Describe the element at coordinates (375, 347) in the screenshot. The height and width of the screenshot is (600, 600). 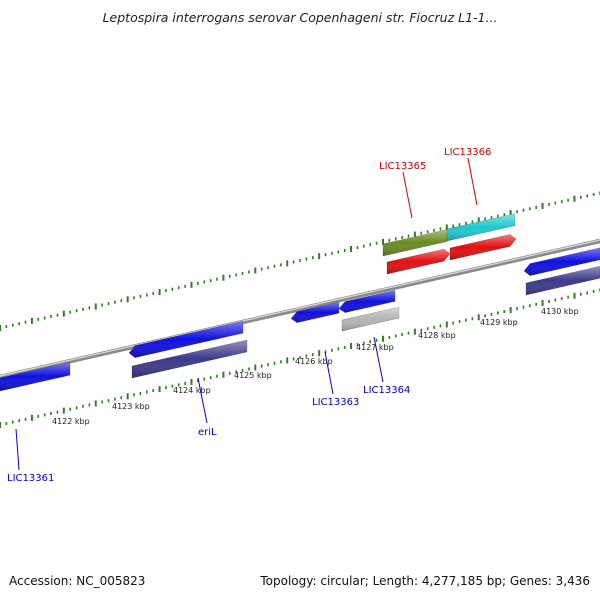
I see `kbp-label: 4127 kbp` at that location.